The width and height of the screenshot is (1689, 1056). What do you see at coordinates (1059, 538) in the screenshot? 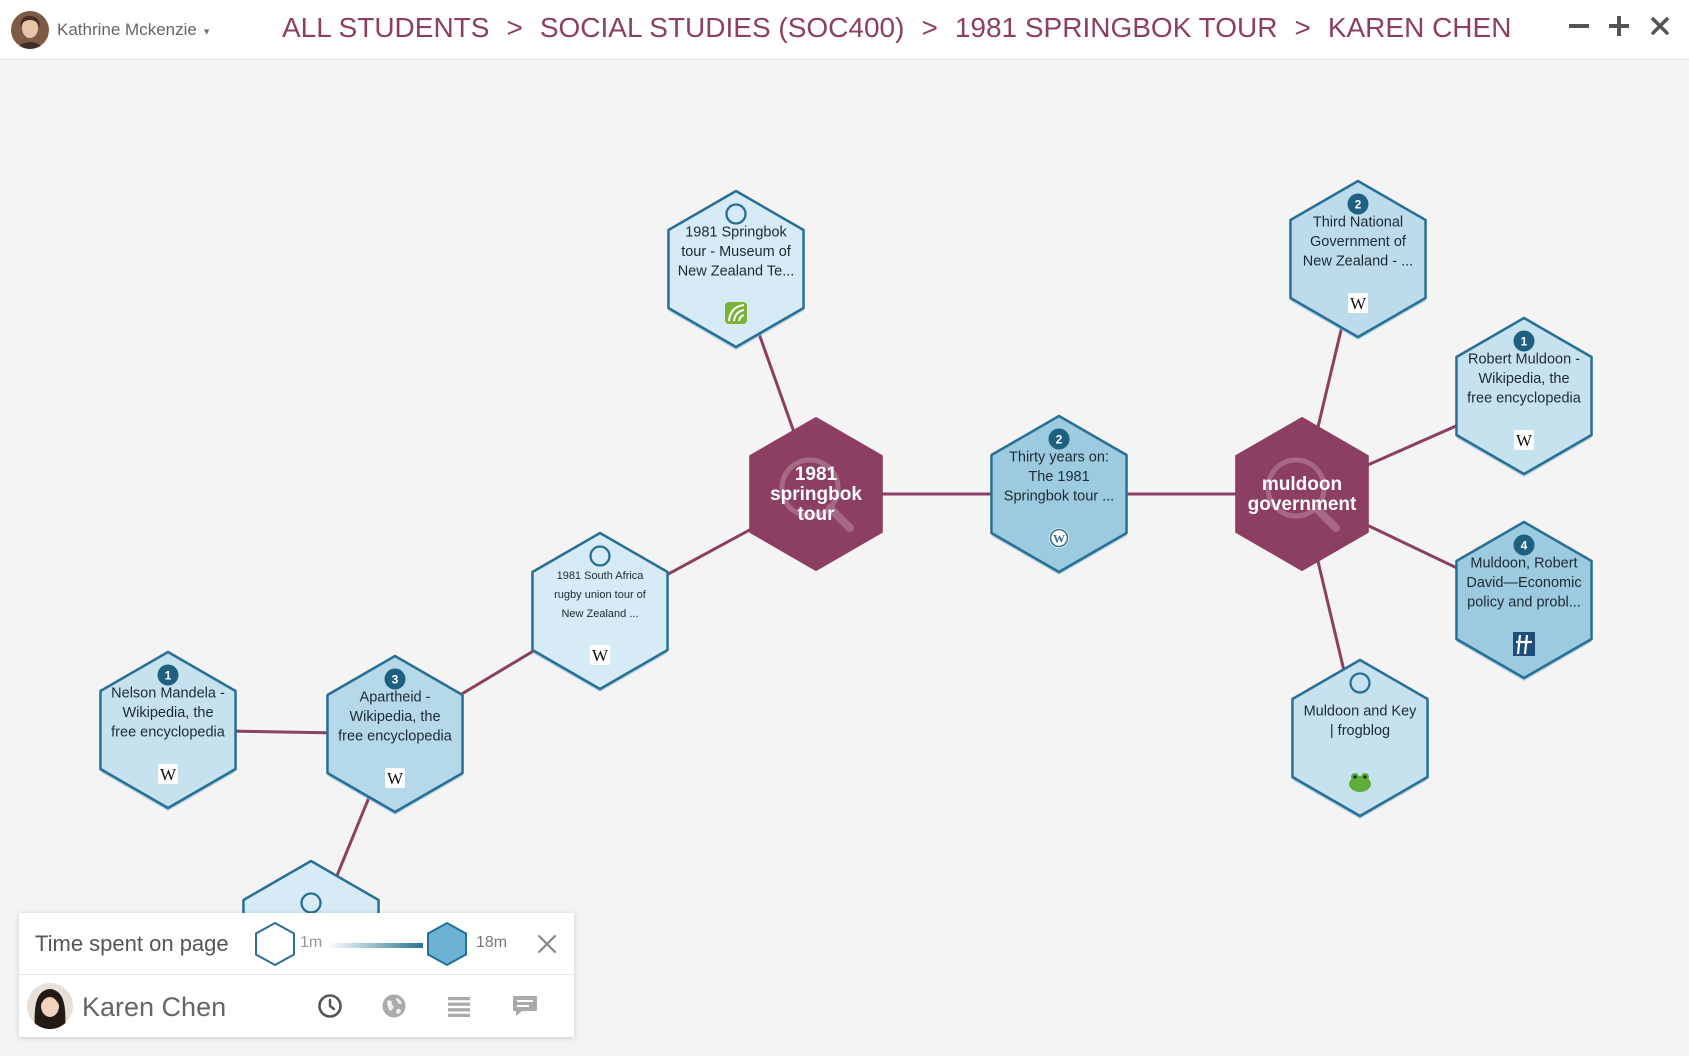
I see `wordpress-icon: W` at bounding box center [1059, 538].